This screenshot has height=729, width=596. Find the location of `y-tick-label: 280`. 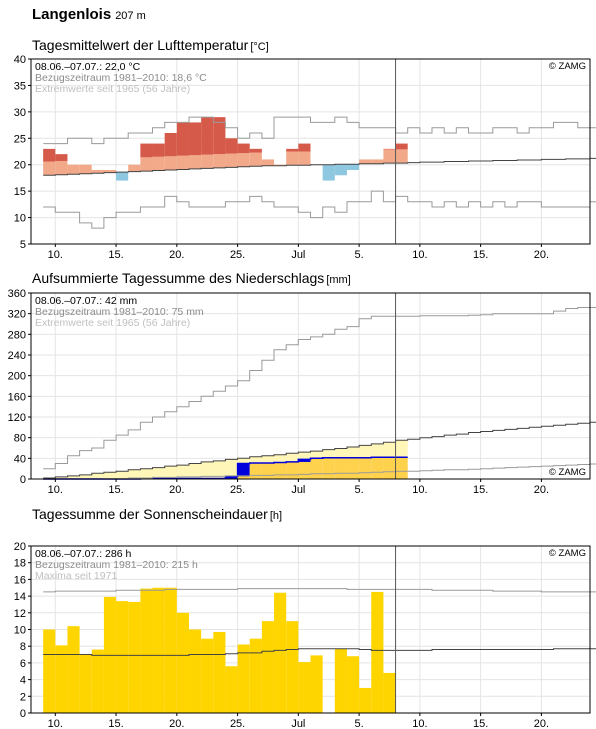

y-tick-label: 280 is located at coordinates (17, 335).